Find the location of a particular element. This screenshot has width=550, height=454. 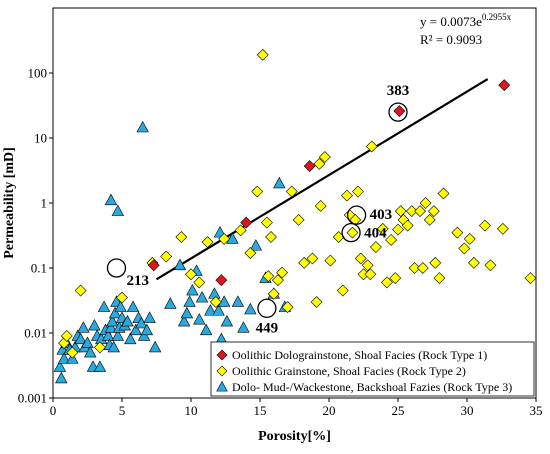

y-tick-label: 0.1 is located at coordinates (39, 268).